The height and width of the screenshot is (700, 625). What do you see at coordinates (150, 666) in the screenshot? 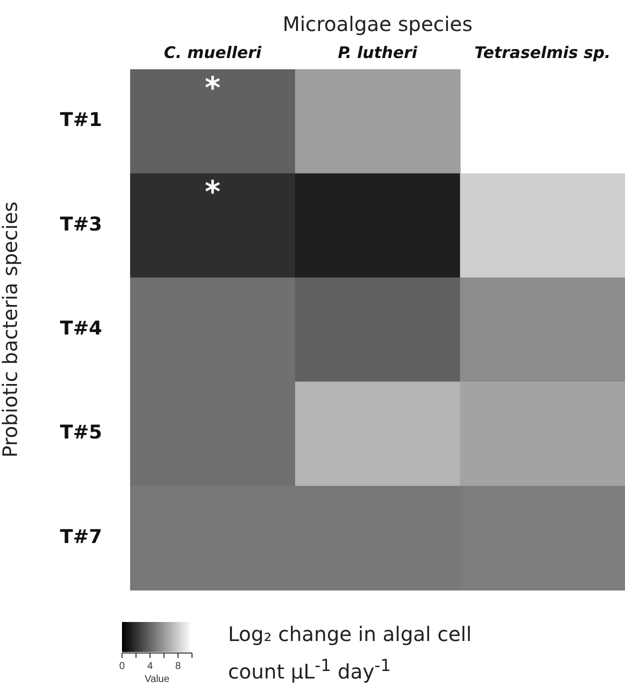
I see `color-bar-label: 4` at bounding box center [150, 666].